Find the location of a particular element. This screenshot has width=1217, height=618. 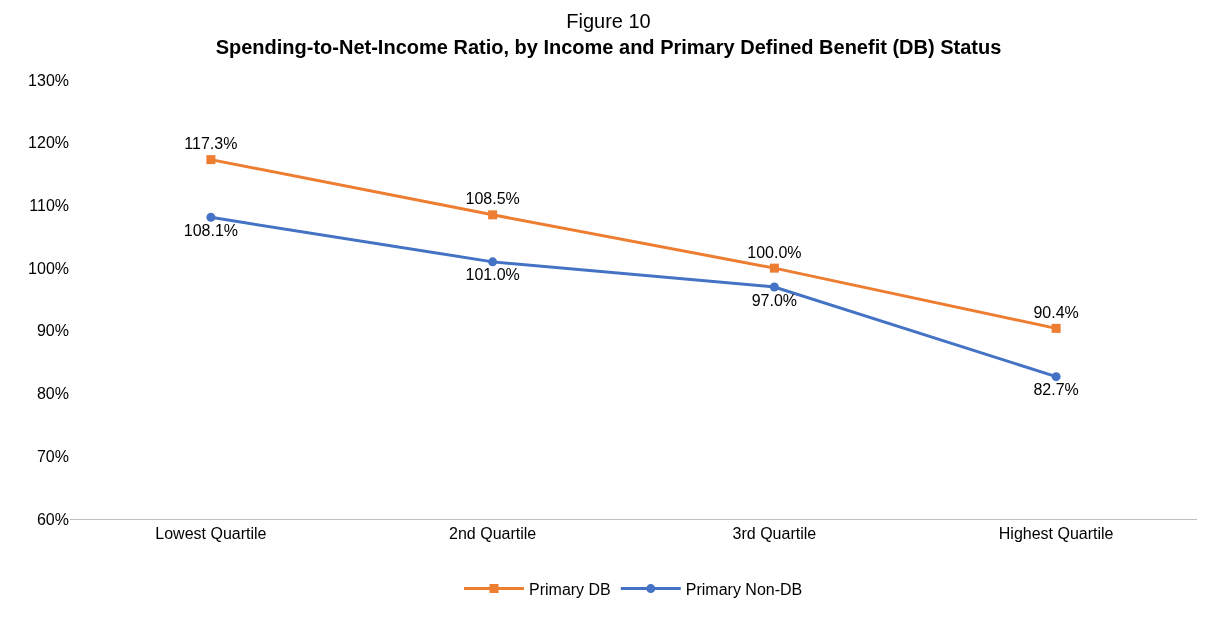

y-tick-label: 110% is located at coordinates (49, 206).